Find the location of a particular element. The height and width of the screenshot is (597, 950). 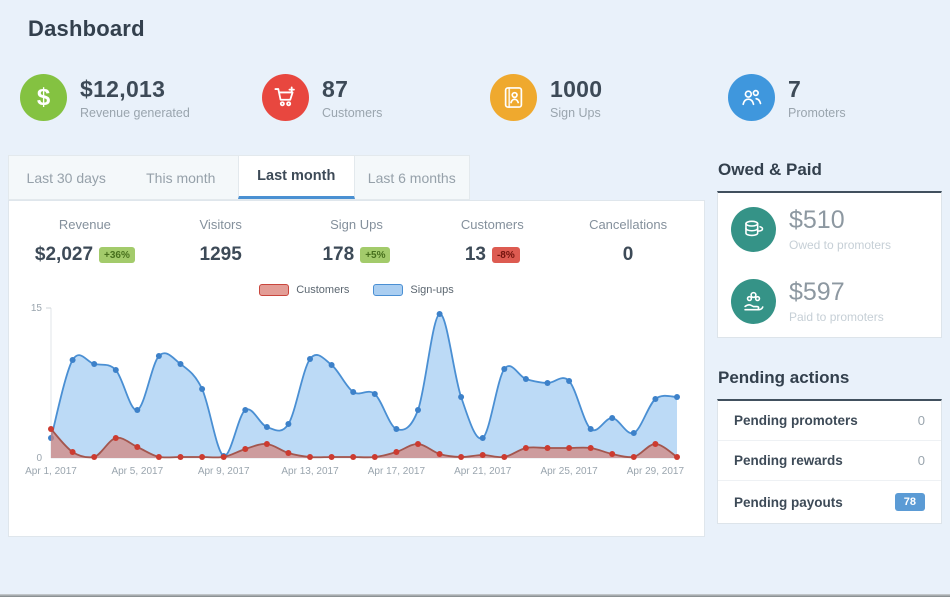

sidebar: Owed & Paid $510 Owed to promoters is located at coordinates (829, 342).